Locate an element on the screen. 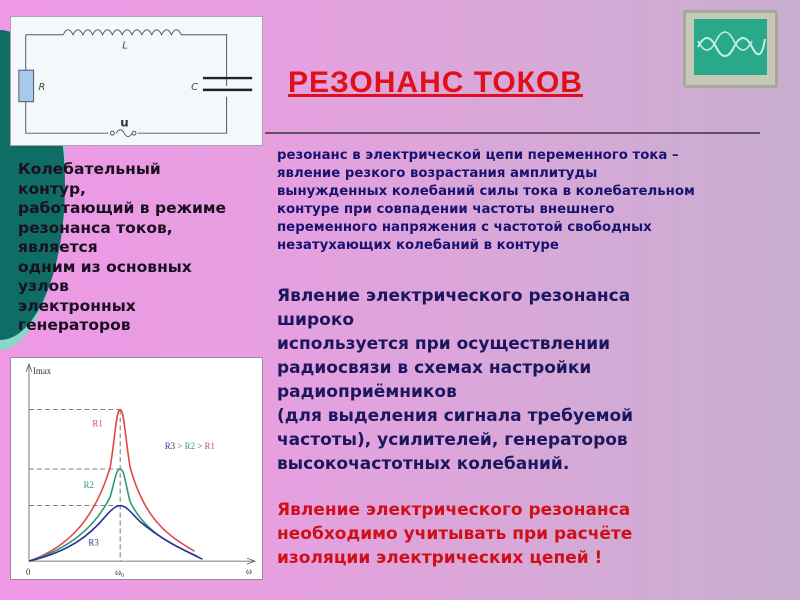  line: контуре при совпадении частоты внешнего is located at coordinates (446, 209).